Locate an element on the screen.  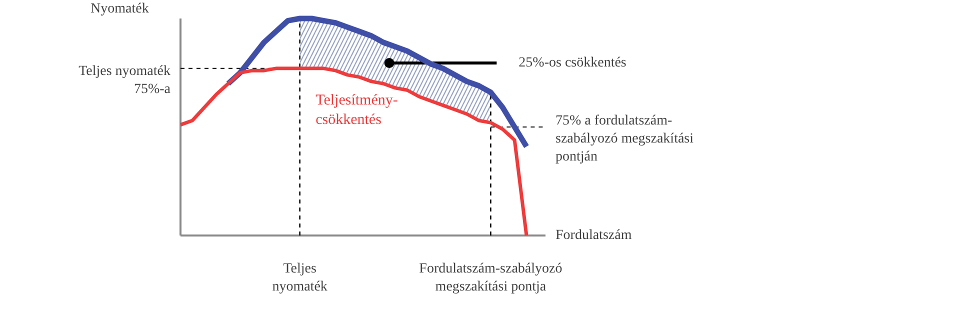
ref-line-label: 75% a fordulatszám- szabályozó megszakítási pontján is located at coordinates (625, 139).